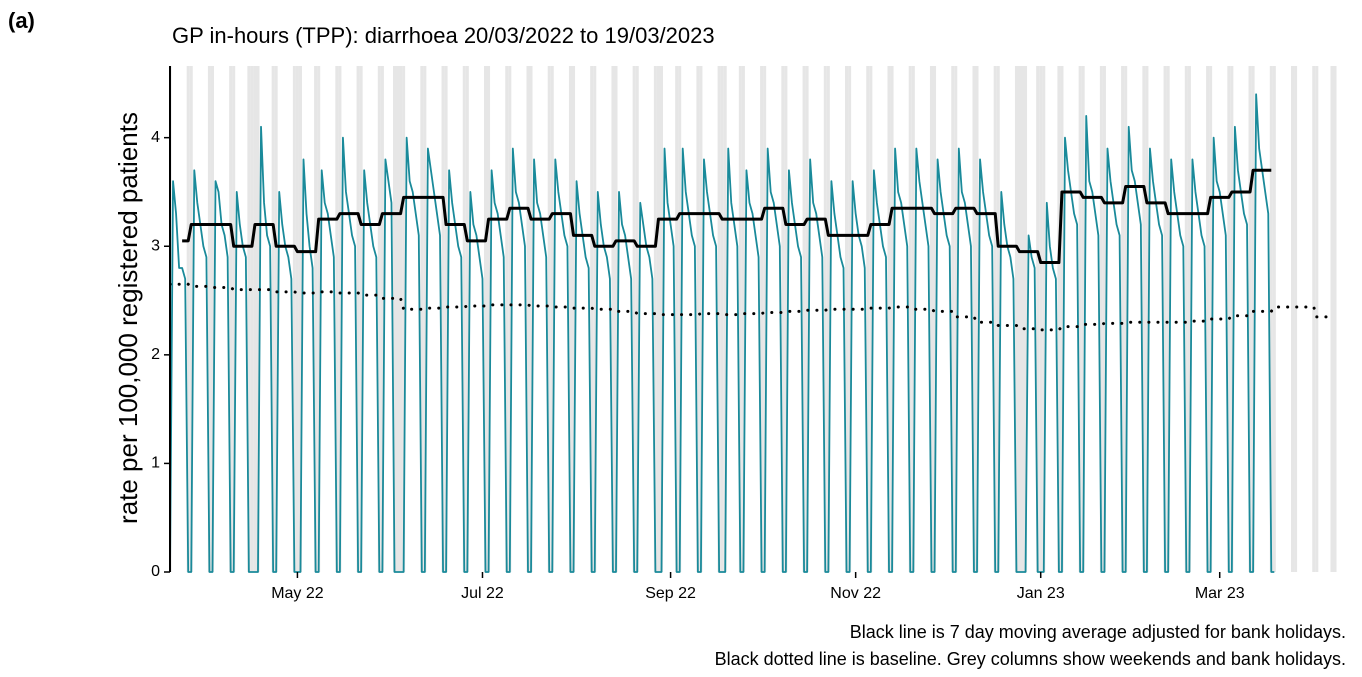  Describe the element at coordinates (670, 593) in the screenshot. I see `x-tick-label: Sep 22` at that location.